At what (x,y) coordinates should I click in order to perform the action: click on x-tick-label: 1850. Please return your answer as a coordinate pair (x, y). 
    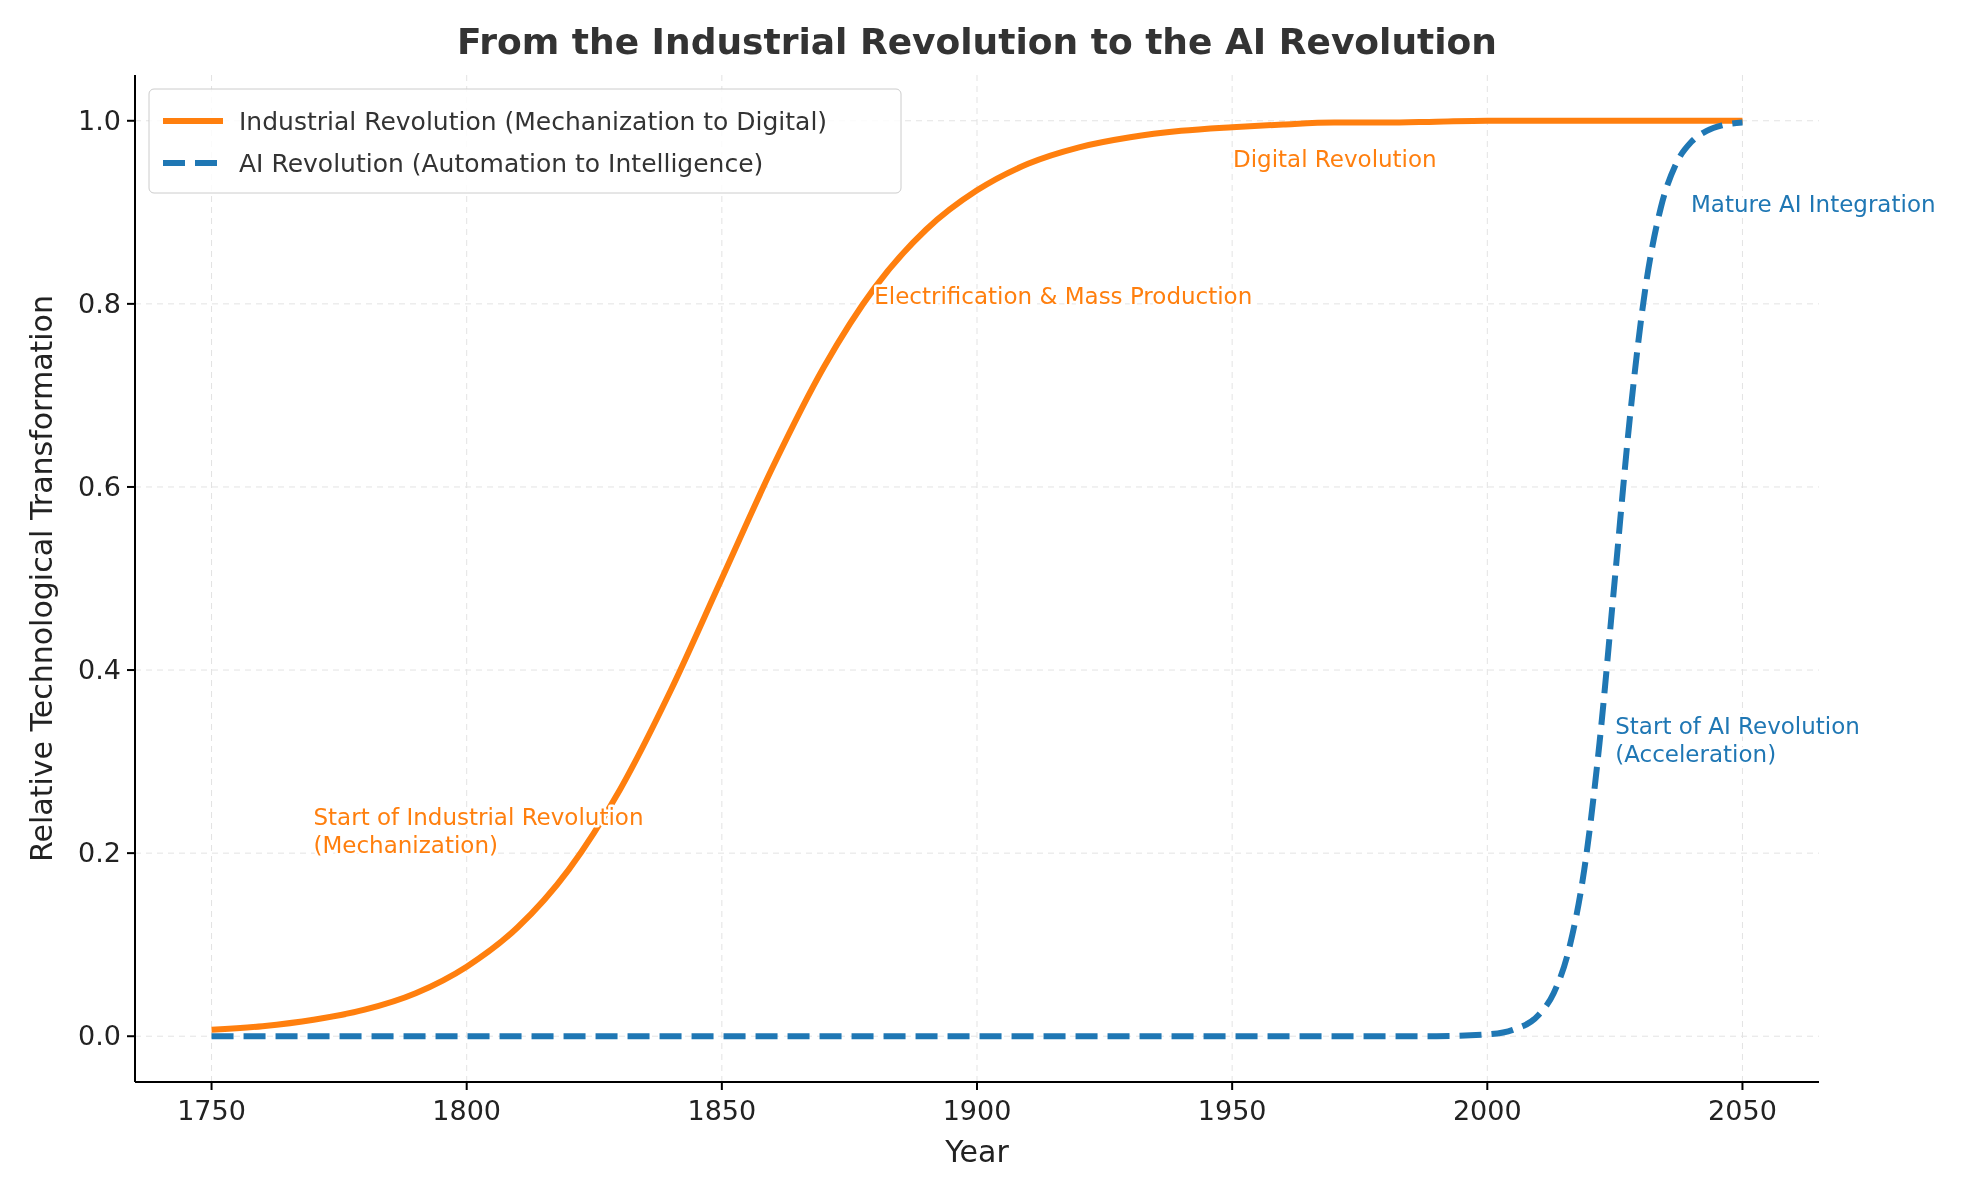
    Looking at the image, I should click on (722, 1110).